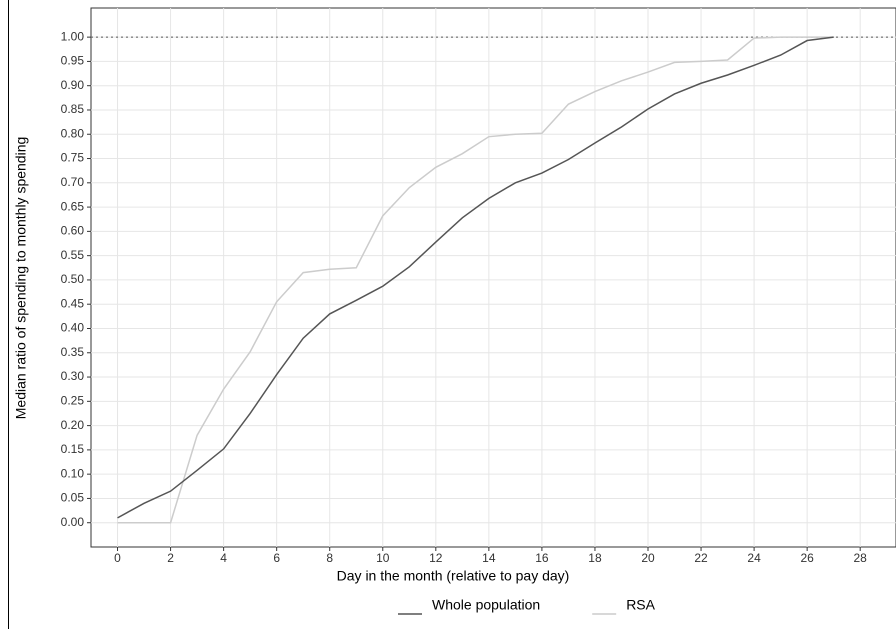  What do you see at coordinates (486, 605) in the screenshot?
I see `legend-label: Whole population` at bounding box center [486, 605].